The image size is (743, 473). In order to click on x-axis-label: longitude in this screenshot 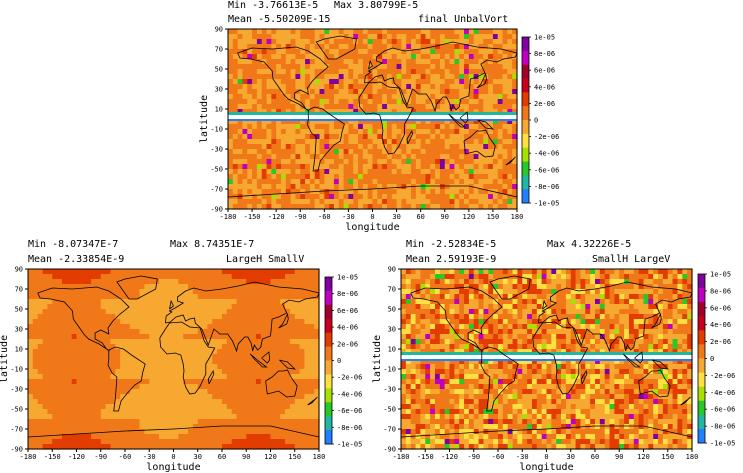, I will do `click(372, 227)`.